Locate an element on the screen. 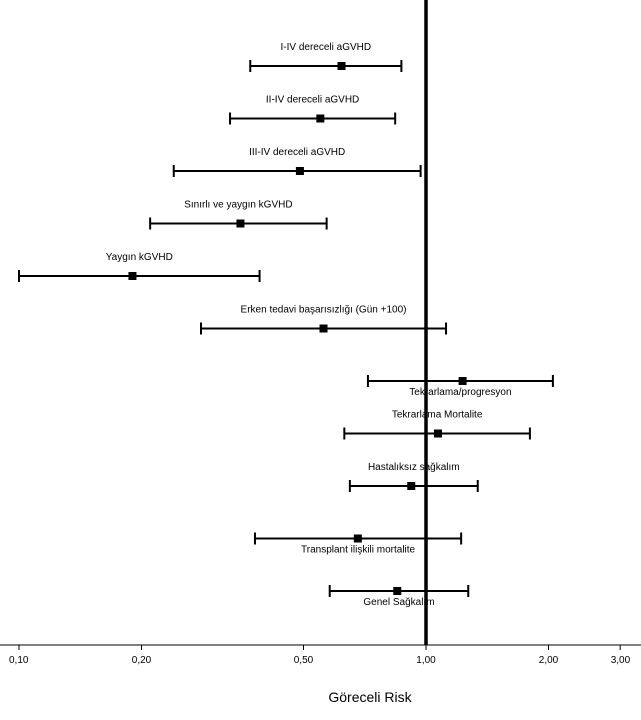 The width and height of the screenshot is (641, 720). x-tick-label: 1,00 is located at coordinates (426, 660).